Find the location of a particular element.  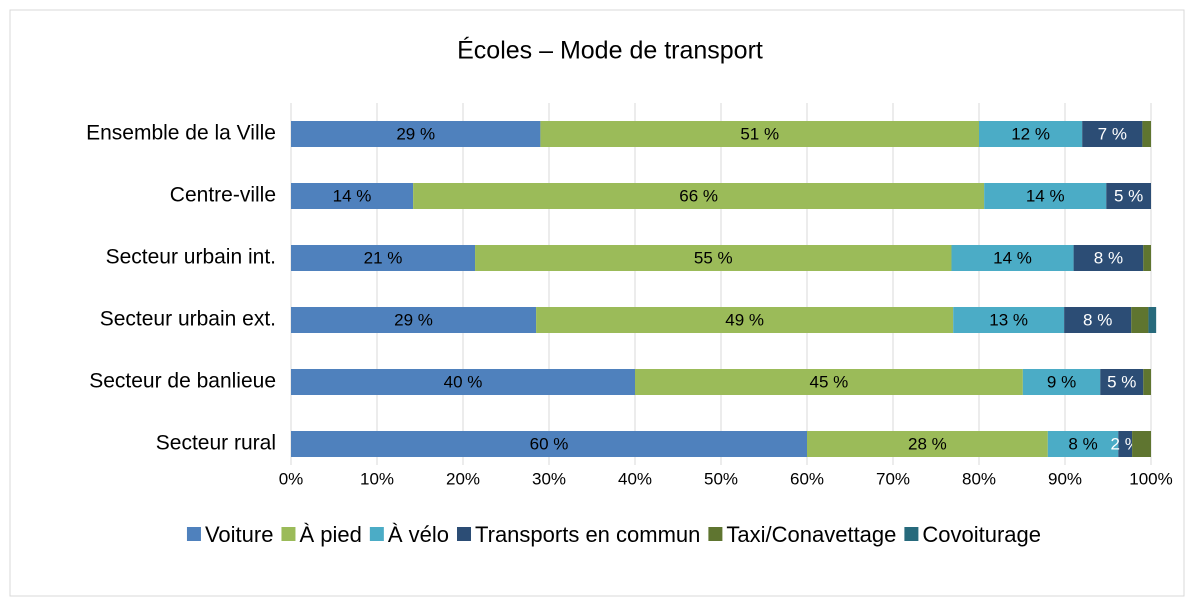

data-label: 51 % is located at coordinates (759, 133).